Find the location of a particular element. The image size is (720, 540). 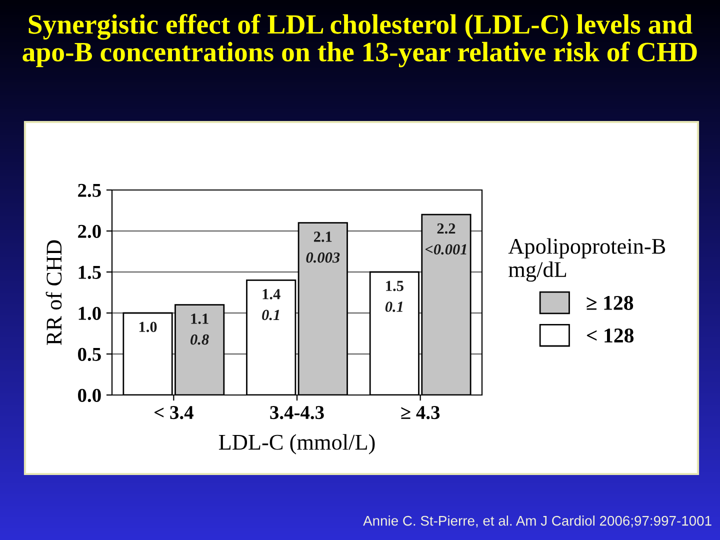

legend-label: ≥ 128 is located at coordinates (610, 303).